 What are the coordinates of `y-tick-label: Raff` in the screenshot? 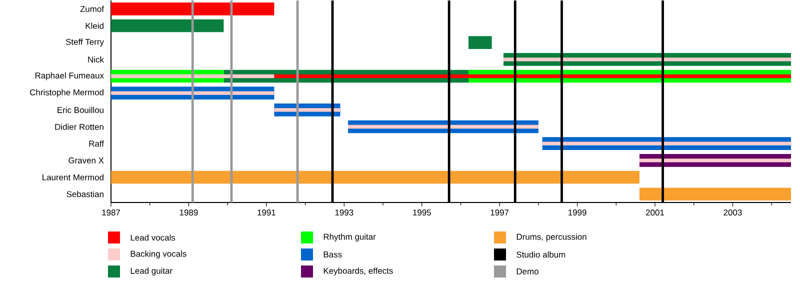 It's located at (96, 143).